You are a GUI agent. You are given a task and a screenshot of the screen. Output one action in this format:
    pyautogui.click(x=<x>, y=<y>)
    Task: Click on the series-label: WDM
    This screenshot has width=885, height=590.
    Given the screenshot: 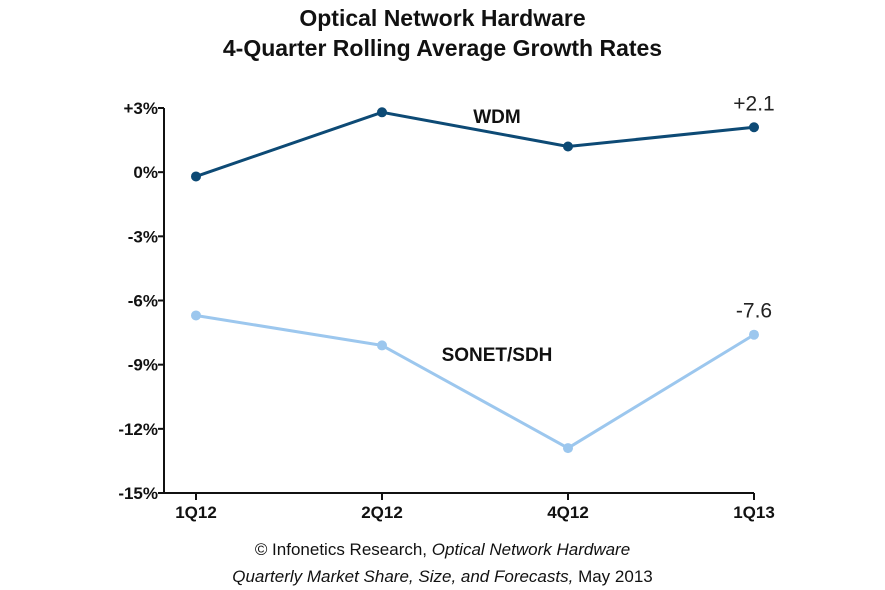 What is the action you would take?
    pyautogui.click(x=496, y=117)
    